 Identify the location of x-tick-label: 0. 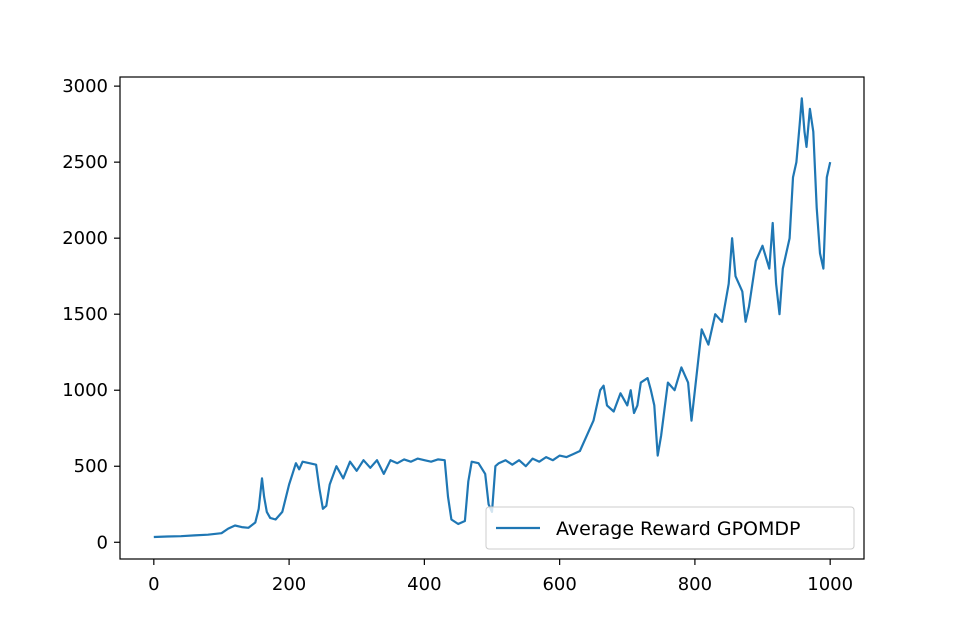
(153, 584).